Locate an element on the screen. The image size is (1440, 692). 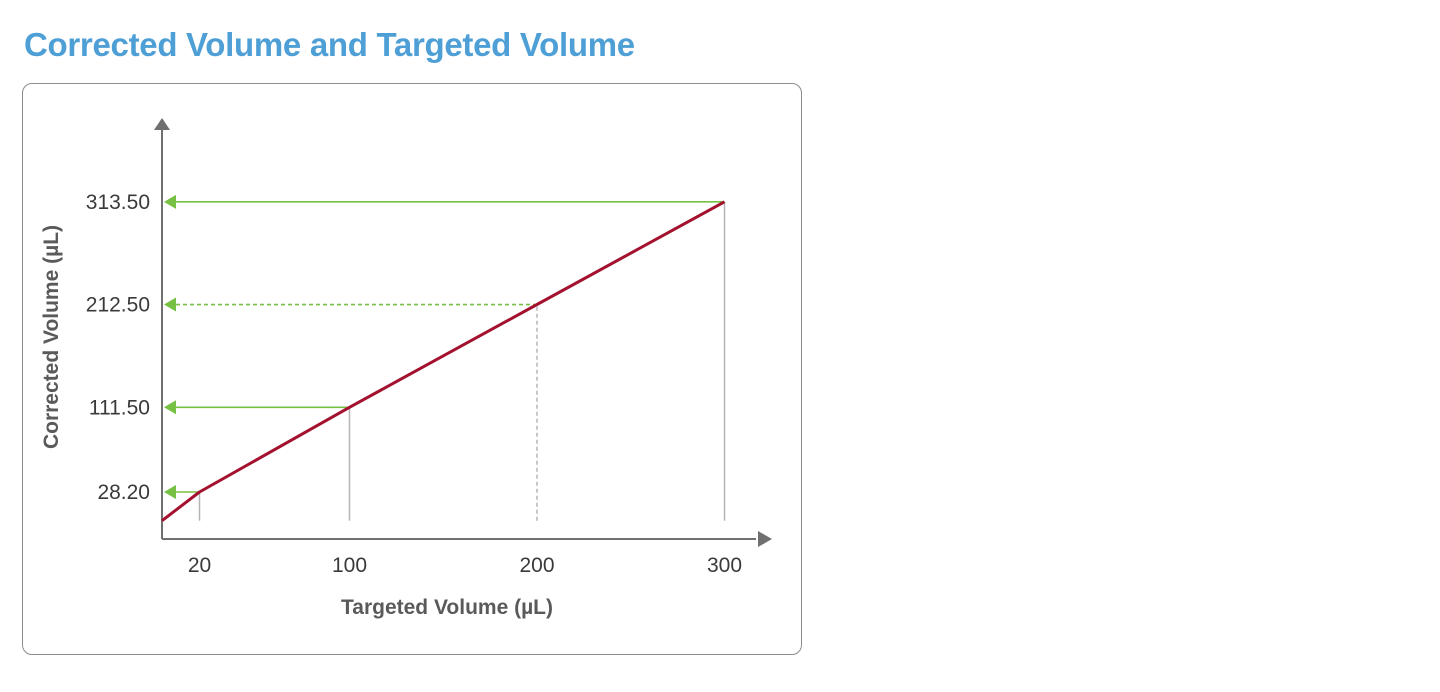
y-tick-label-212.50: 212.50 is located at coordinates (118, 305).